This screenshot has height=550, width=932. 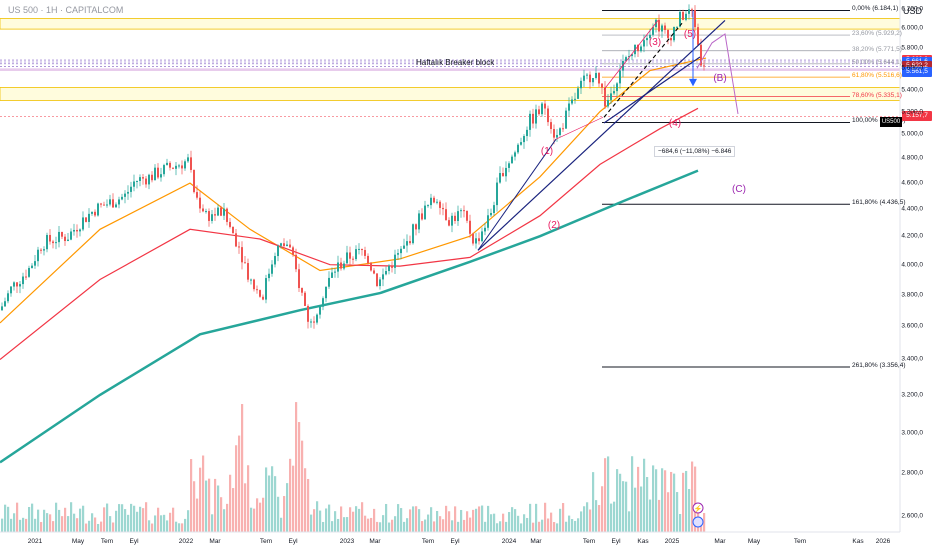 What do you see at coordinates (643, 70) in the screenshot?
I see `trend-line-dashed` at bounding box center [643, 70].